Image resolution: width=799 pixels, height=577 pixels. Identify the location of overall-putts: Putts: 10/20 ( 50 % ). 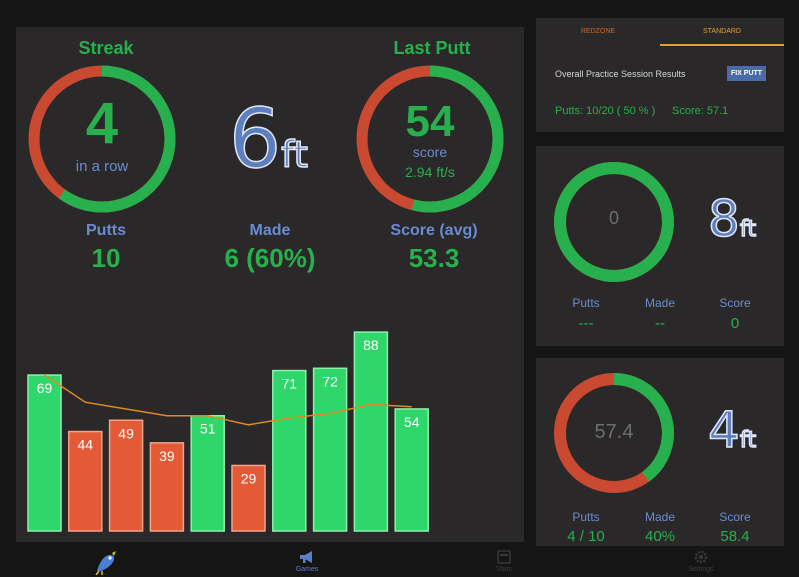
(605, 111).